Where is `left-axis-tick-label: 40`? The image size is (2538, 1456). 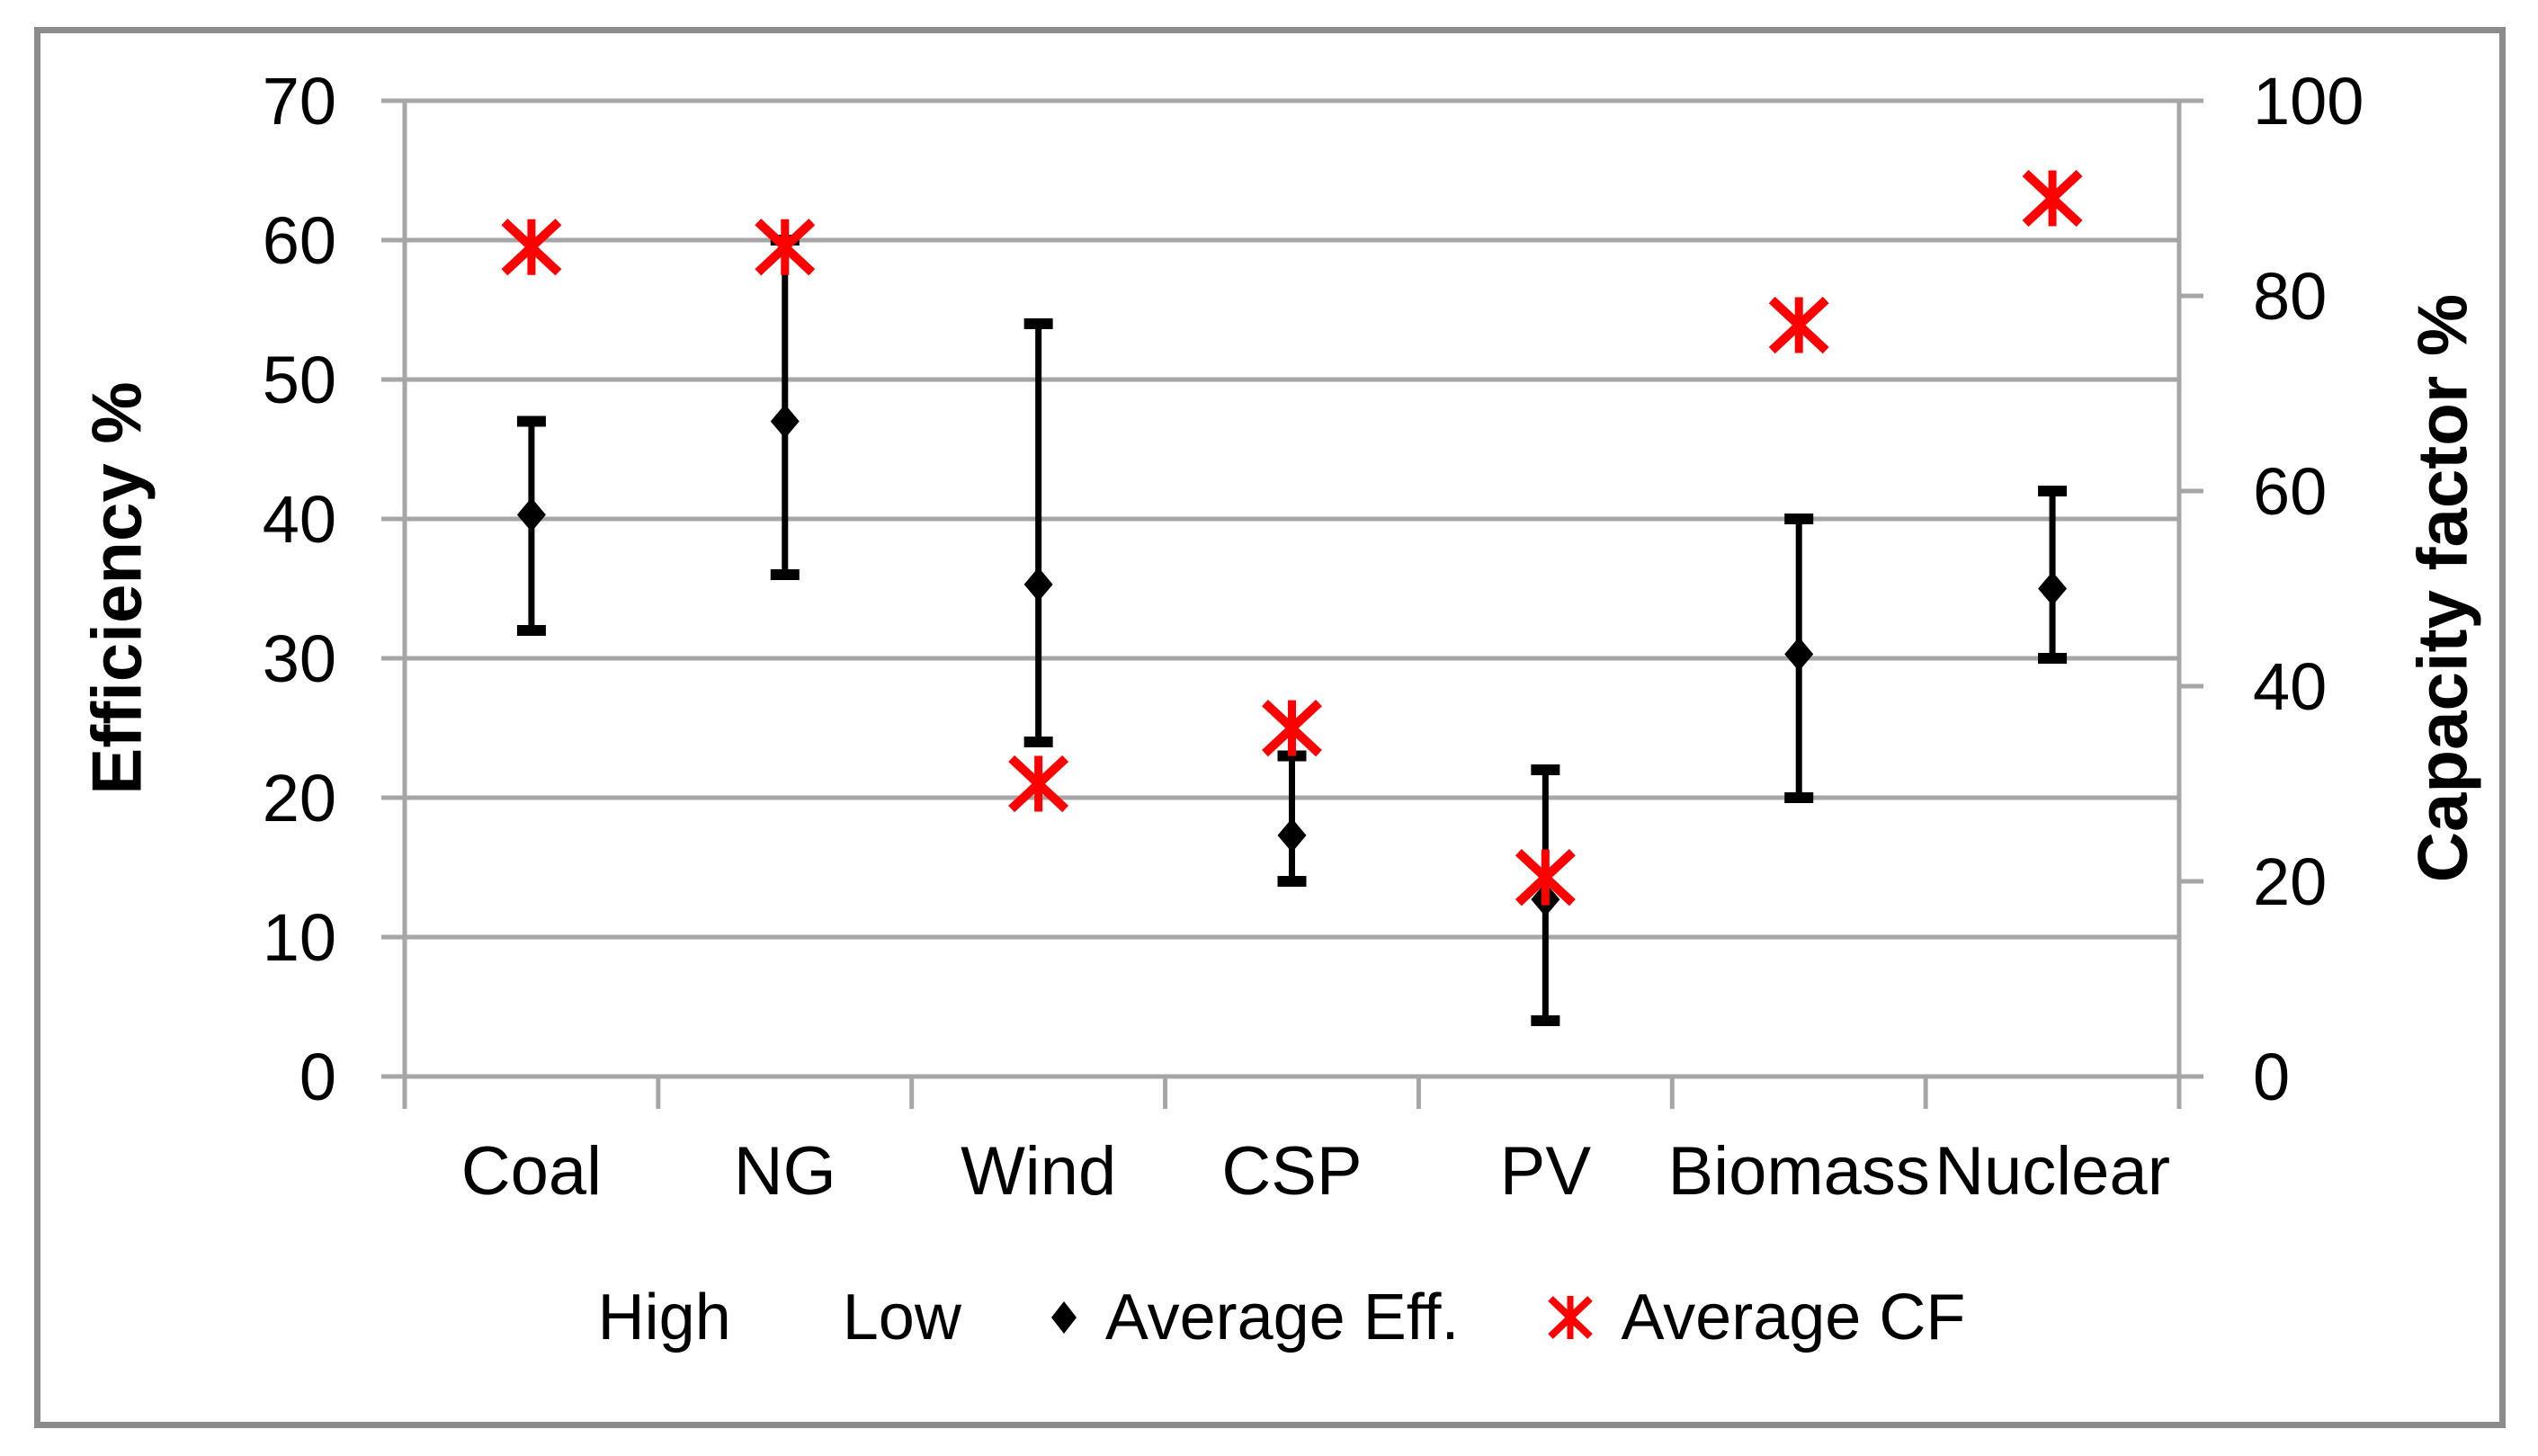 left-axis-tick-label: 40 is located at coordinates (299, 519).